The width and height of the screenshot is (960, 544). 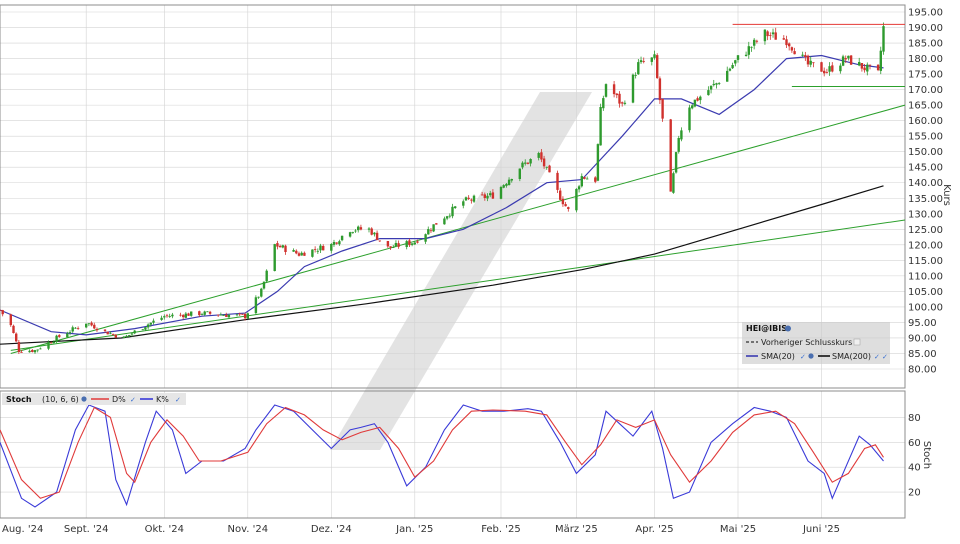 What do you see at coordinates (925, 28) in the screenshot?
I see `price-tick-label: 190.00` at bounding box center [925, 28].